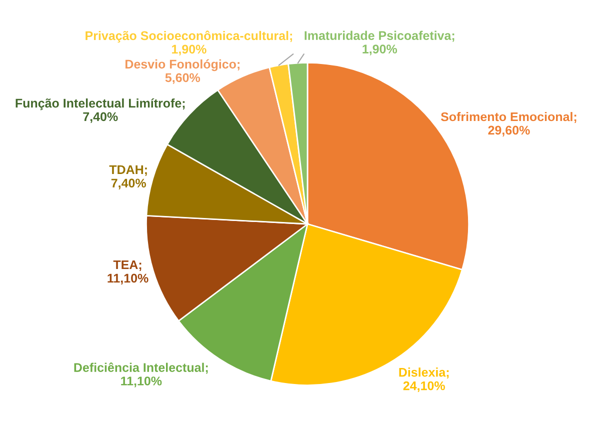 This screenshot has width=615, height=448. What do you see at coordinates (128, 272) in the screenshot?
I see `slice-label: TEA; 11,10%` at bounding box center [128, 272].